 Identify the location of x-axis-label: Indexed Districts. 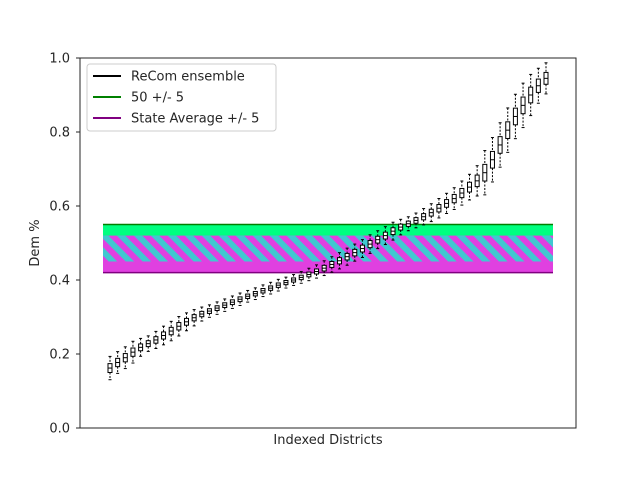
(327, 440).